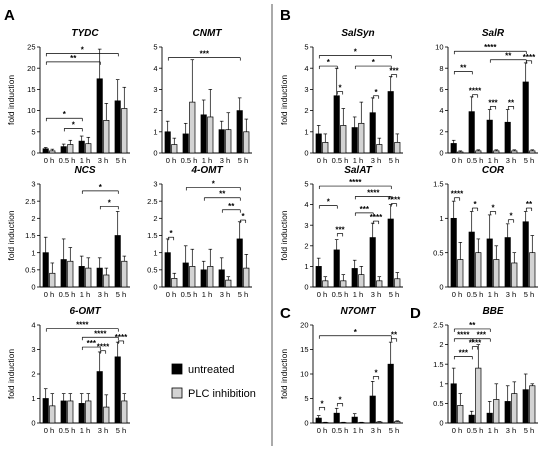  What do you see at coordinates (206, 170) in the screenshot?
I see `chart-title: 4-OMT` at bounding box center [206, 170].